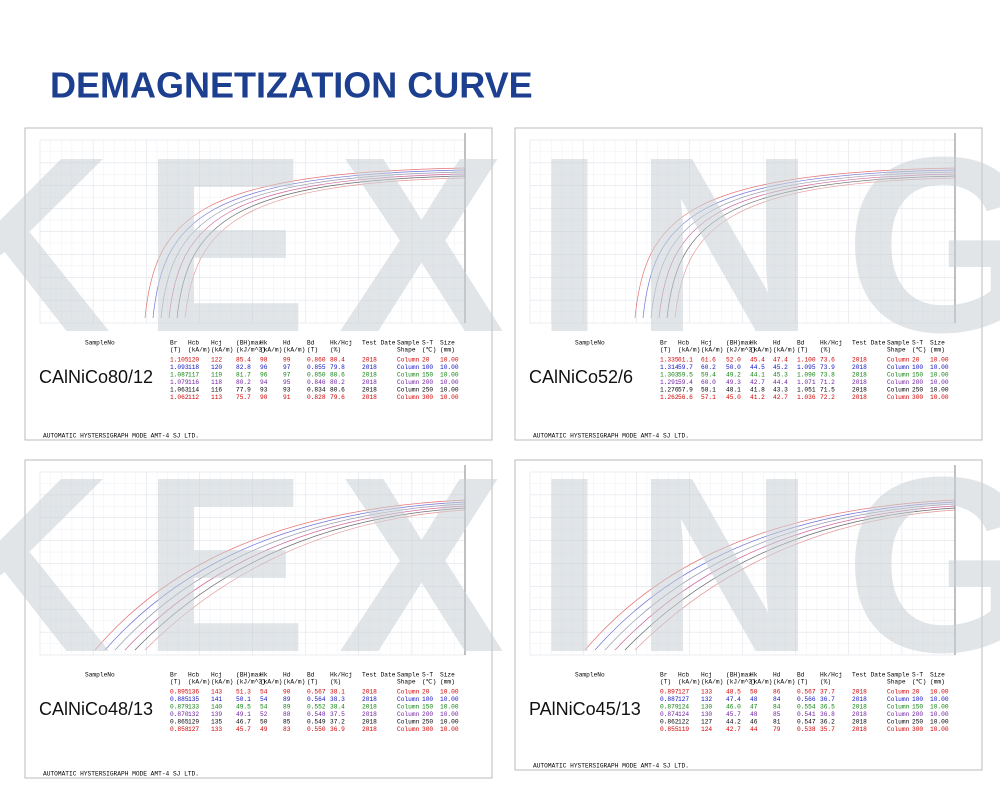 The height and width of the screenshot is (802, 1000). What do you see at coordinates (291, 85) in the screenshot?
I see `page-title: DEMAGNETIZATION CURVE` at bounding box center [291, 85].